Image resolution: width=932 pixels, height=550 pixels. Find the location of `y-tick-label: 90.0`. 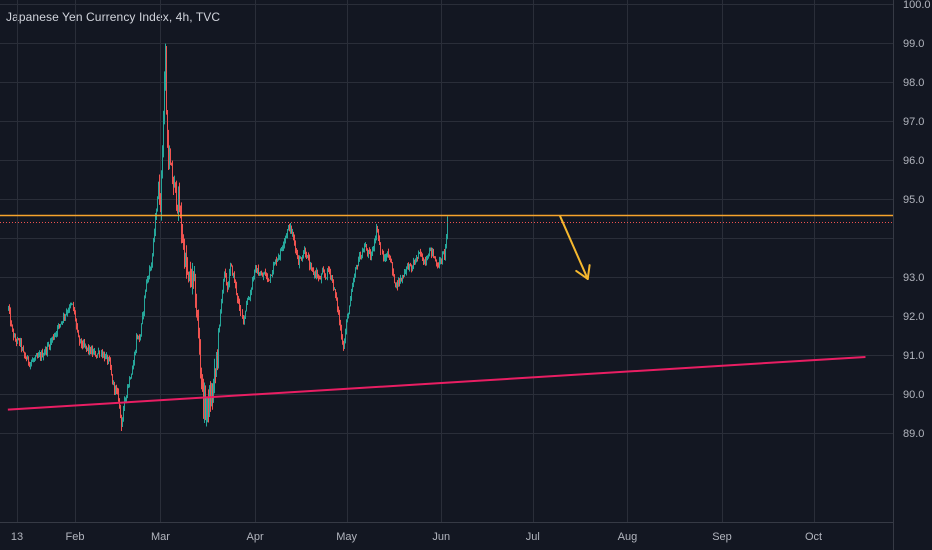

y-tick-label: 90.0 is located at coordinates (913, 395).